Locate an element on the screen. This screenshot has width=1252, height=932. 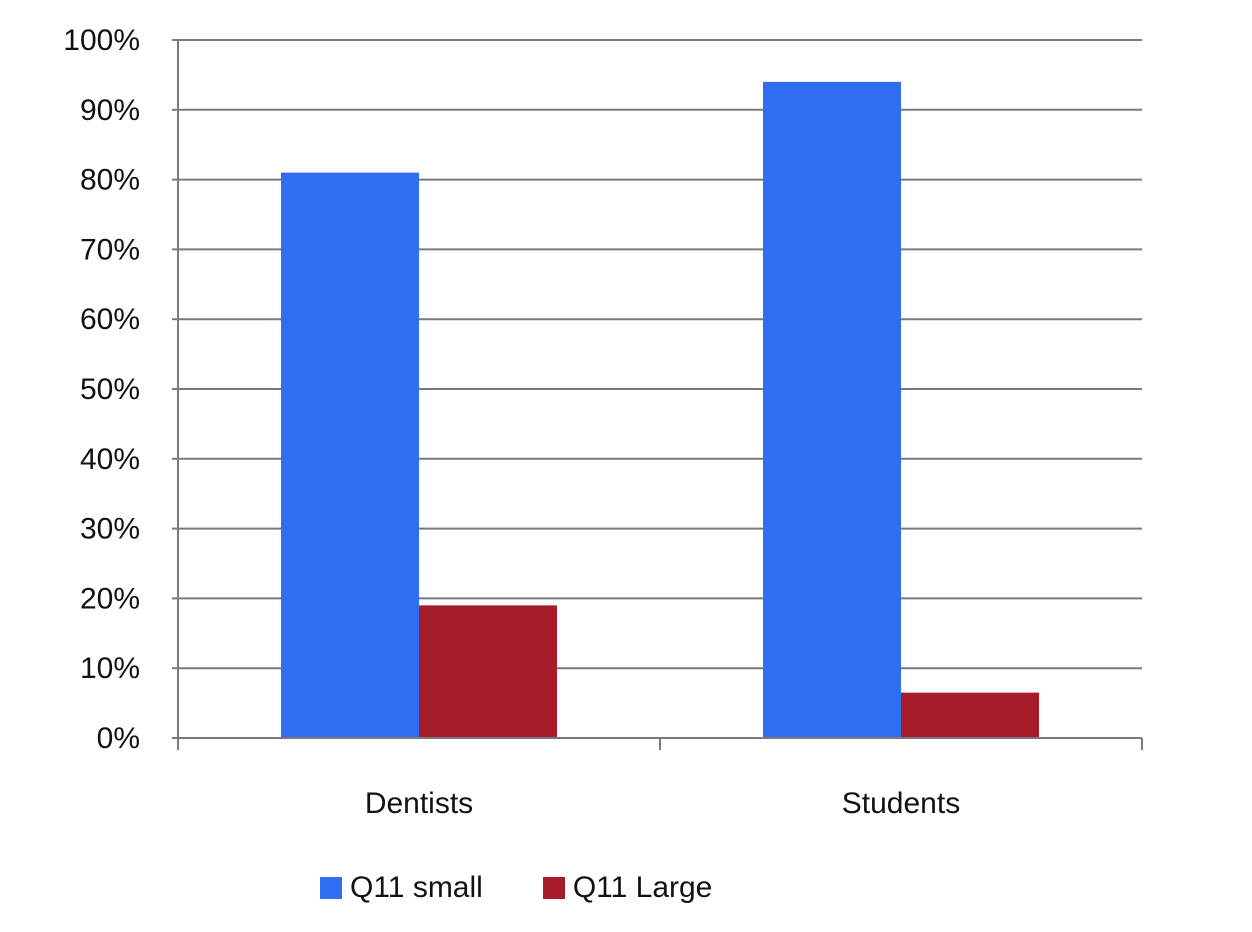
y-tick-label: 30% is located at coordinates (110, 529).